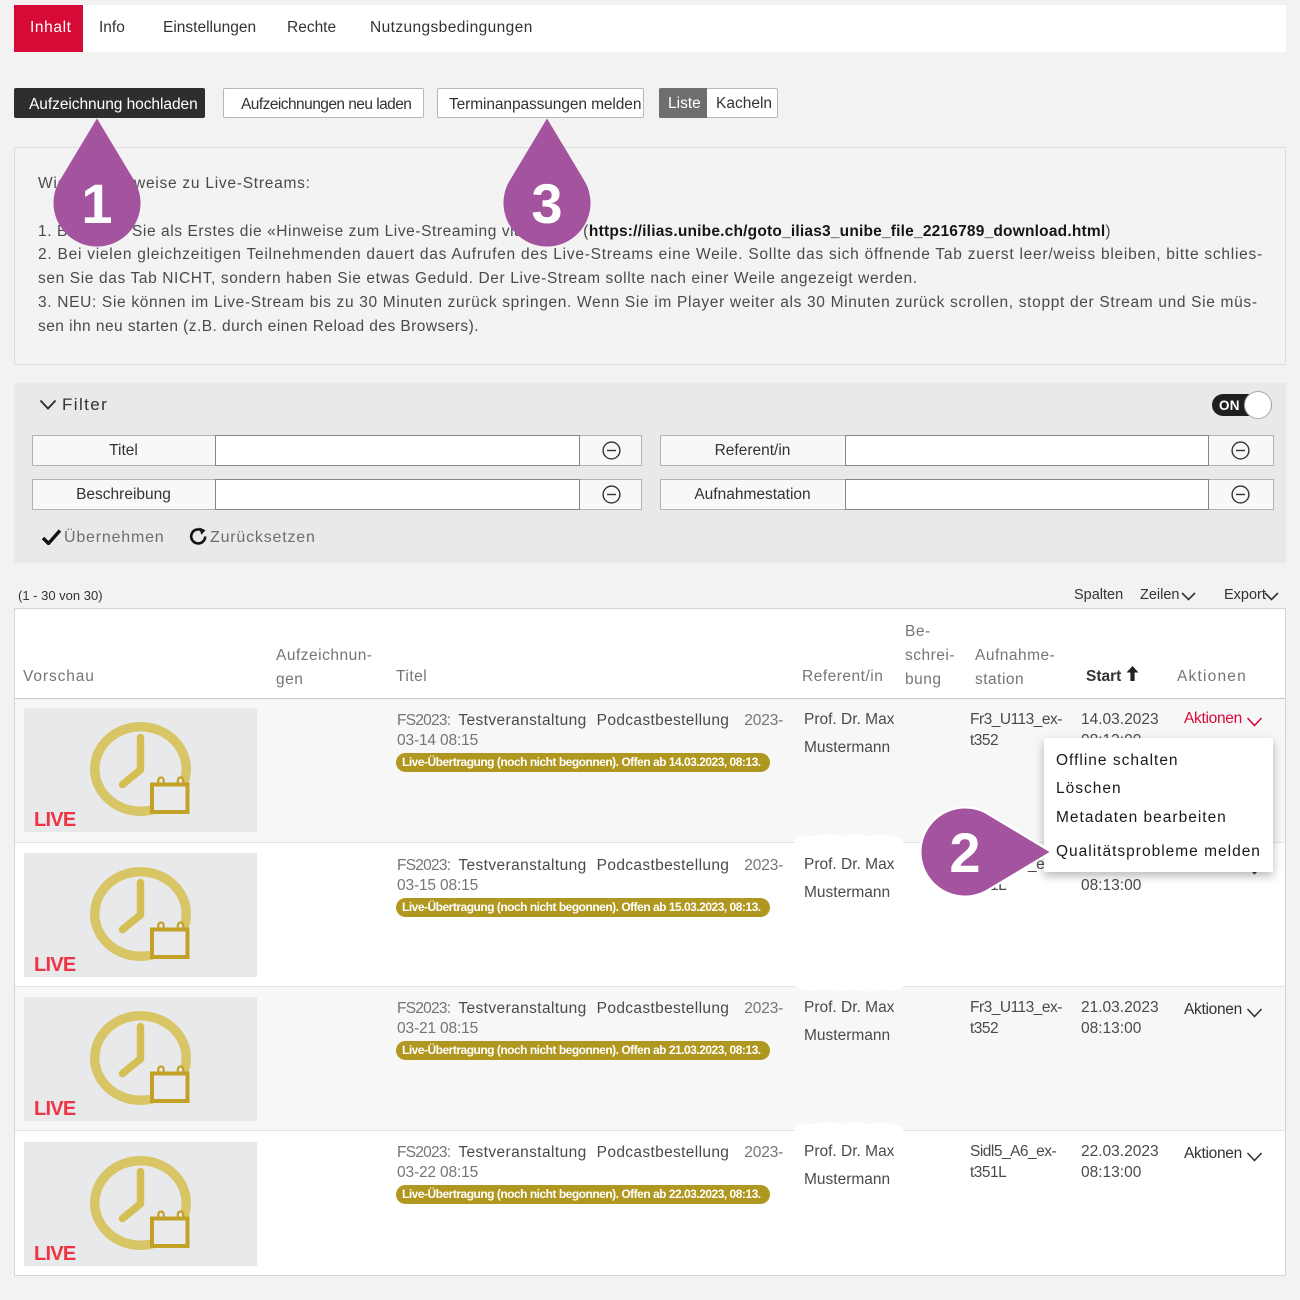 This screenshot has width=1300, height=1300. I want to click on svg-text: 1, so click(96, 203).